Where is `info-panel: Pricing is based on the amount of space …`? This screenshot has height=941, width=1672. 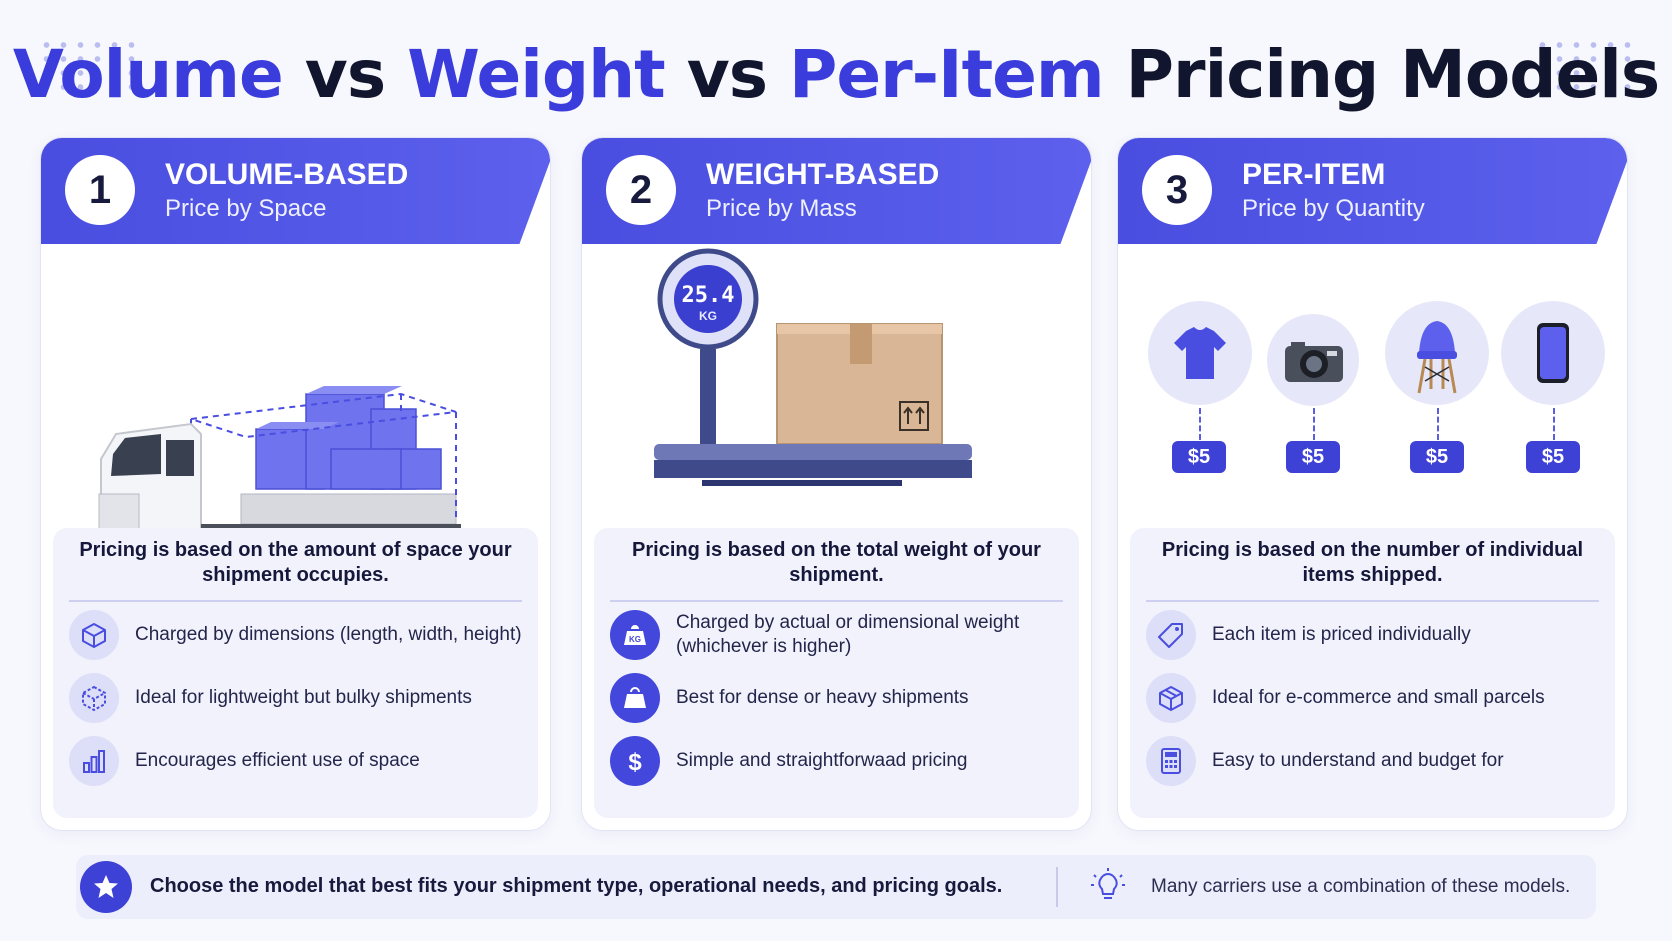
info-panel: Pricing is based on the amount of space … is located at coordinates (295, 673).